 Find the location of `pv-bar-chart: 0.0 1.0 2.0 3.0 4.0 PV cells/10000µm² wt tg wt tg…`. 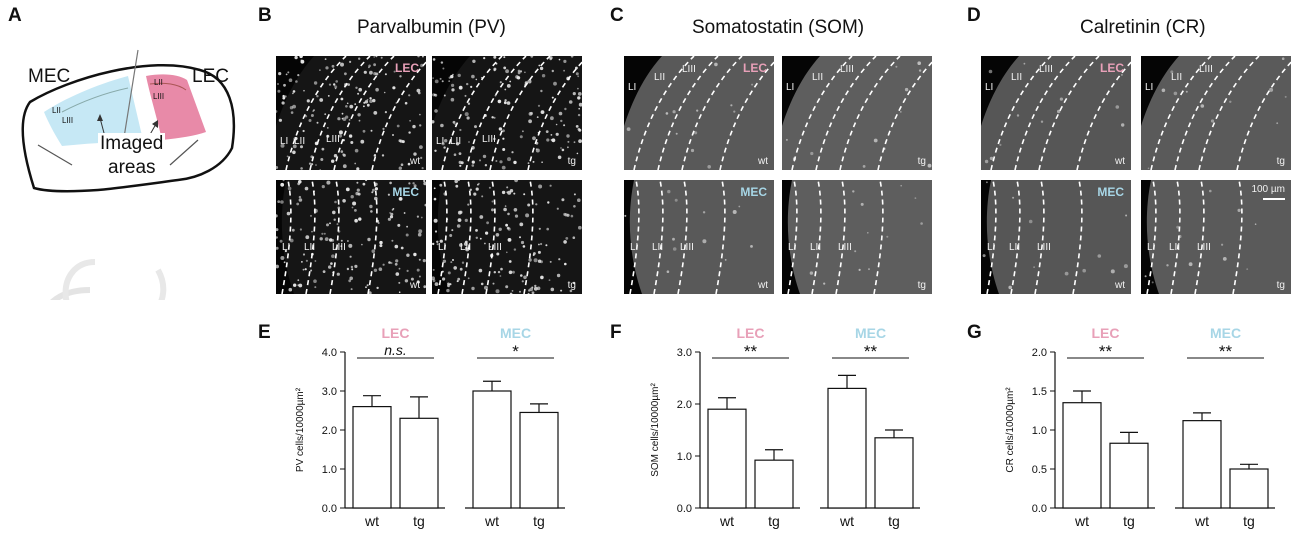

pv-bar-chart: 0.0 1.0 2.0 3.0 4.0 PV cells/10000µm² wt tg wt tg… is located at coordinates (430, 427).